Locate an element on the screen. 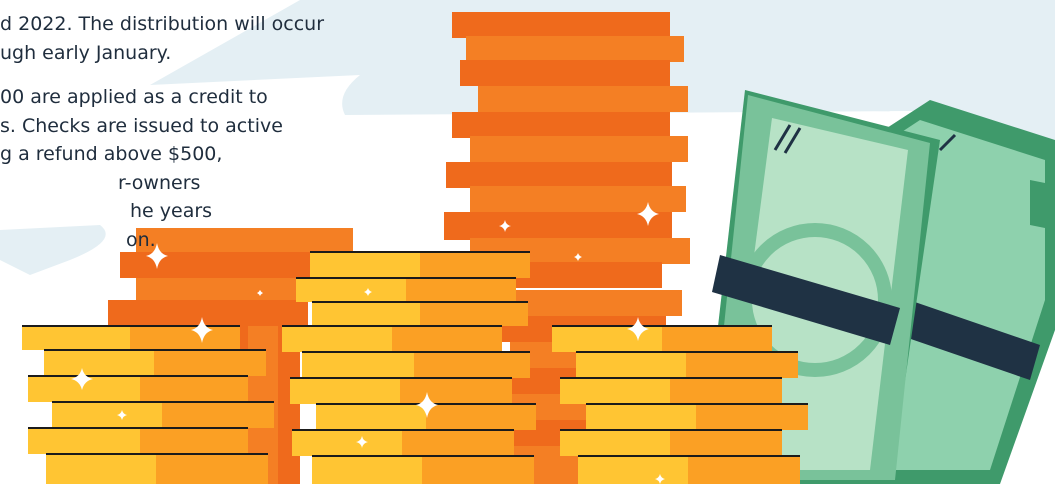 The width and height of the screenshot is (1055, 484). gold-coin-stack-middle is located at coordinates (409, 367).